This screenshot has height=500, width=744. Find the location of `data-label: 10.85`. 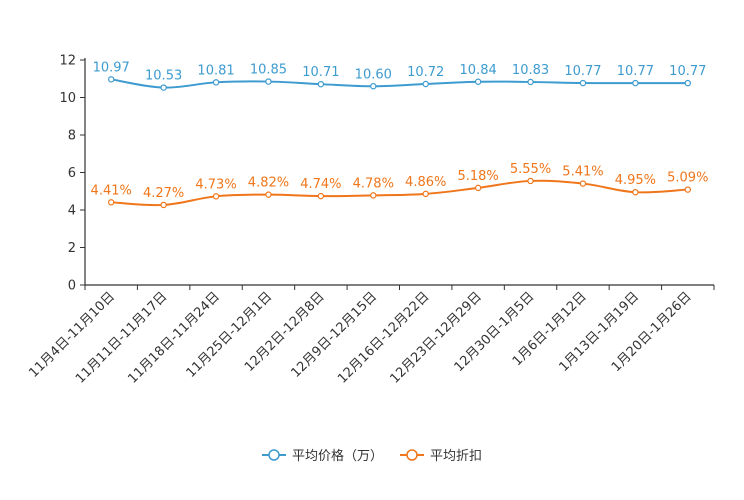

data-label: 10.85 is located at coordinates (268, 70).